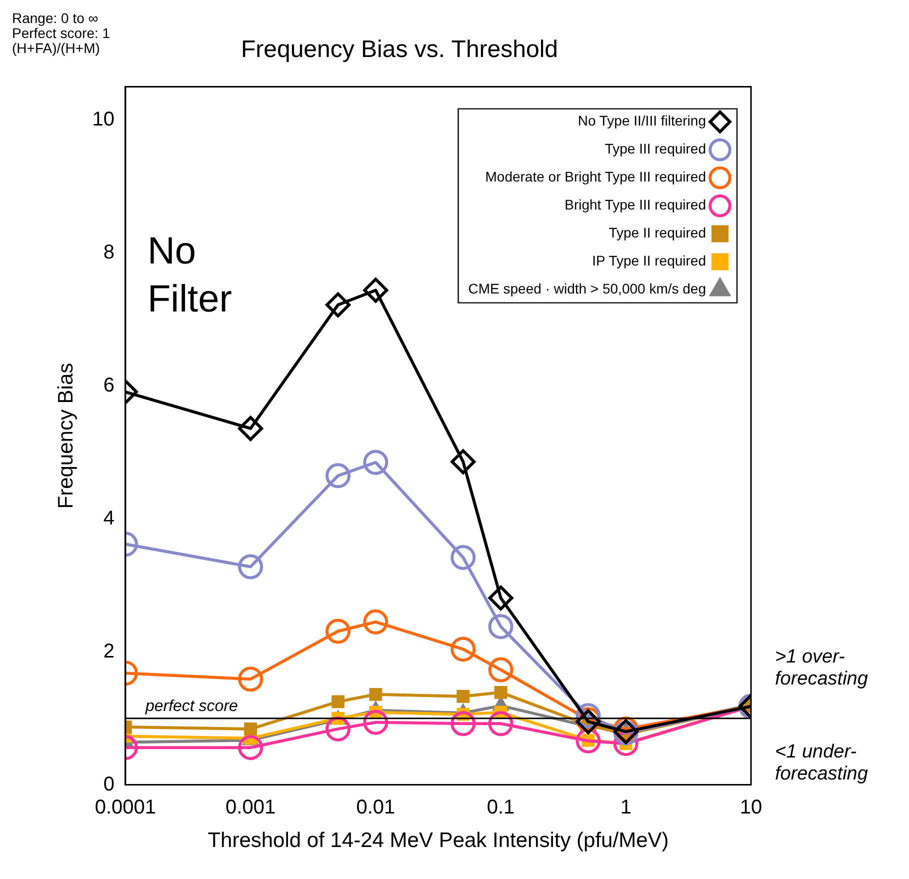  I want to click on y-tick-label: 2, so click(108, 651).